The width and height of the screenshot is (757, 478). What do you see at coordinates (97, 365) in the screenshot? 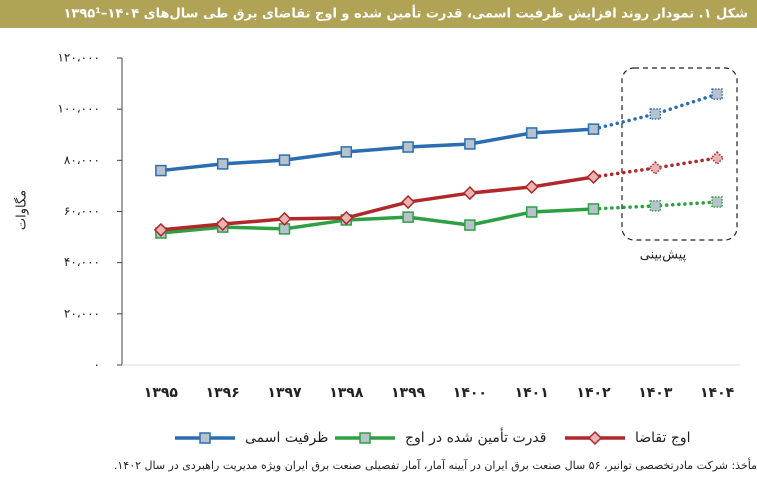
I see `y-tick-label: ۰` at bounding box center [97, 365].